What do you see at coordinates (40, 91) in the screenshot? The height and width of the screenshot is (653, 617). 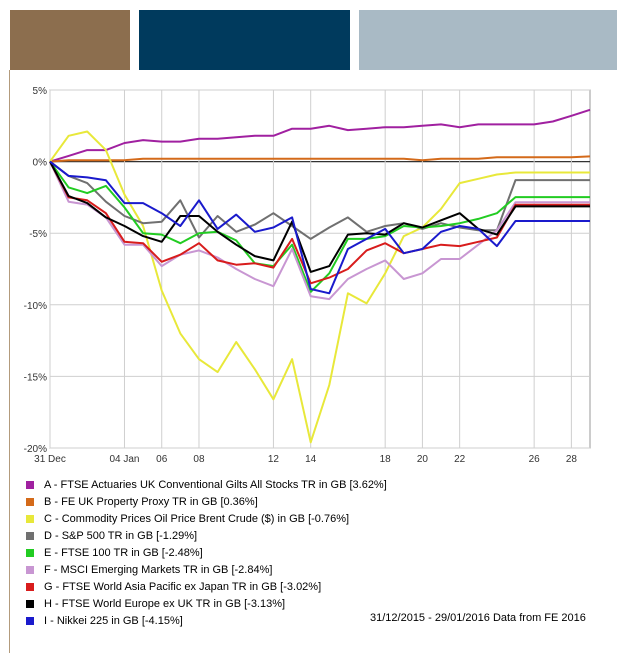 I see `y-tick-label: 5%` at bounding box center [40, 91].